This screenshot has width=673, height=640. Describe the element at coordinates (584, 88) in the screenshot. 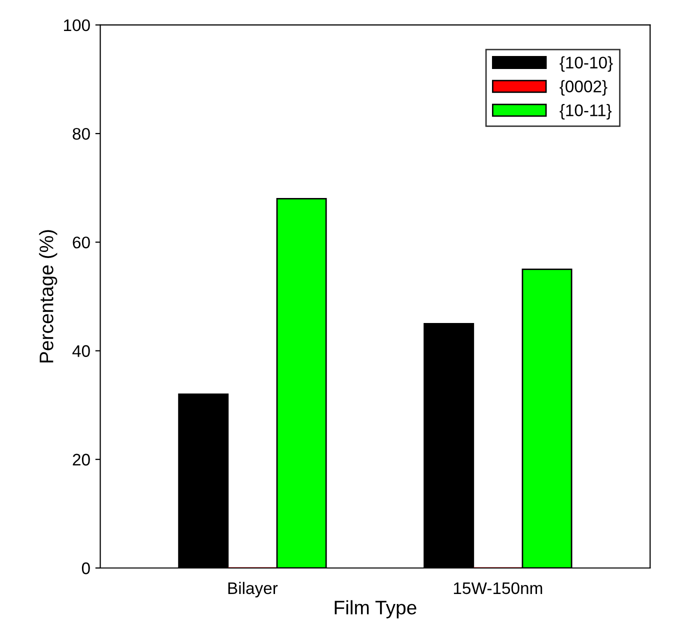

I see `legend-label: {0002}` at that location.